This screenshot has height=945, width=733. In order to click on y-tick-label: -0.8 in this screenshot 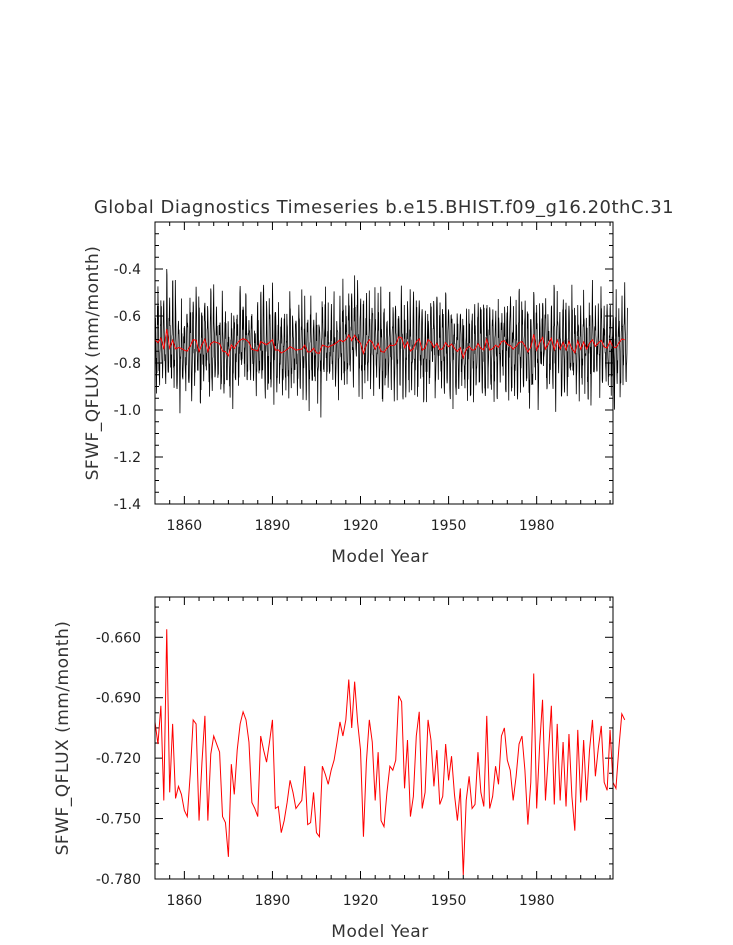, I will do `click(127, 364)`.